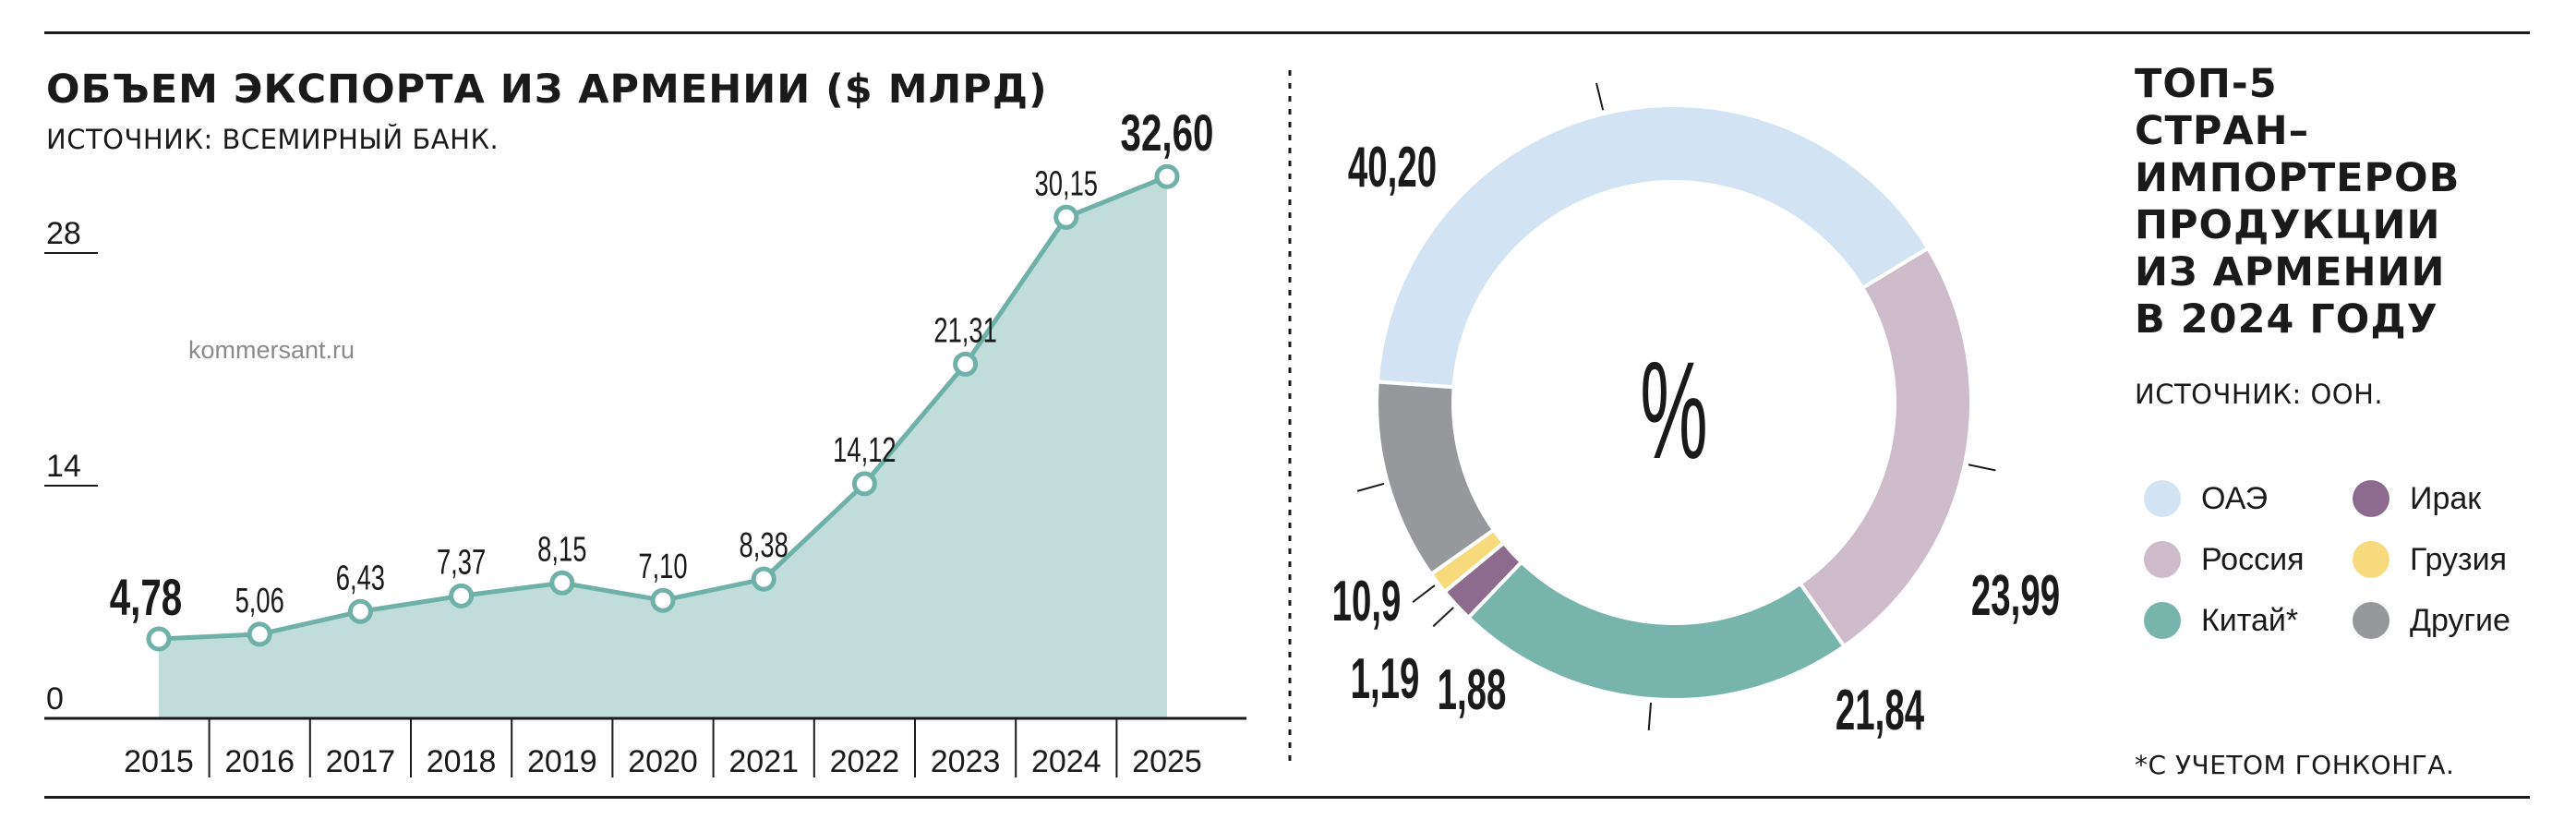  What do you see at coordinates (159, 762) in the screenshot?
I see `x-tick-label: 2015` at bounding box center [159, 762].